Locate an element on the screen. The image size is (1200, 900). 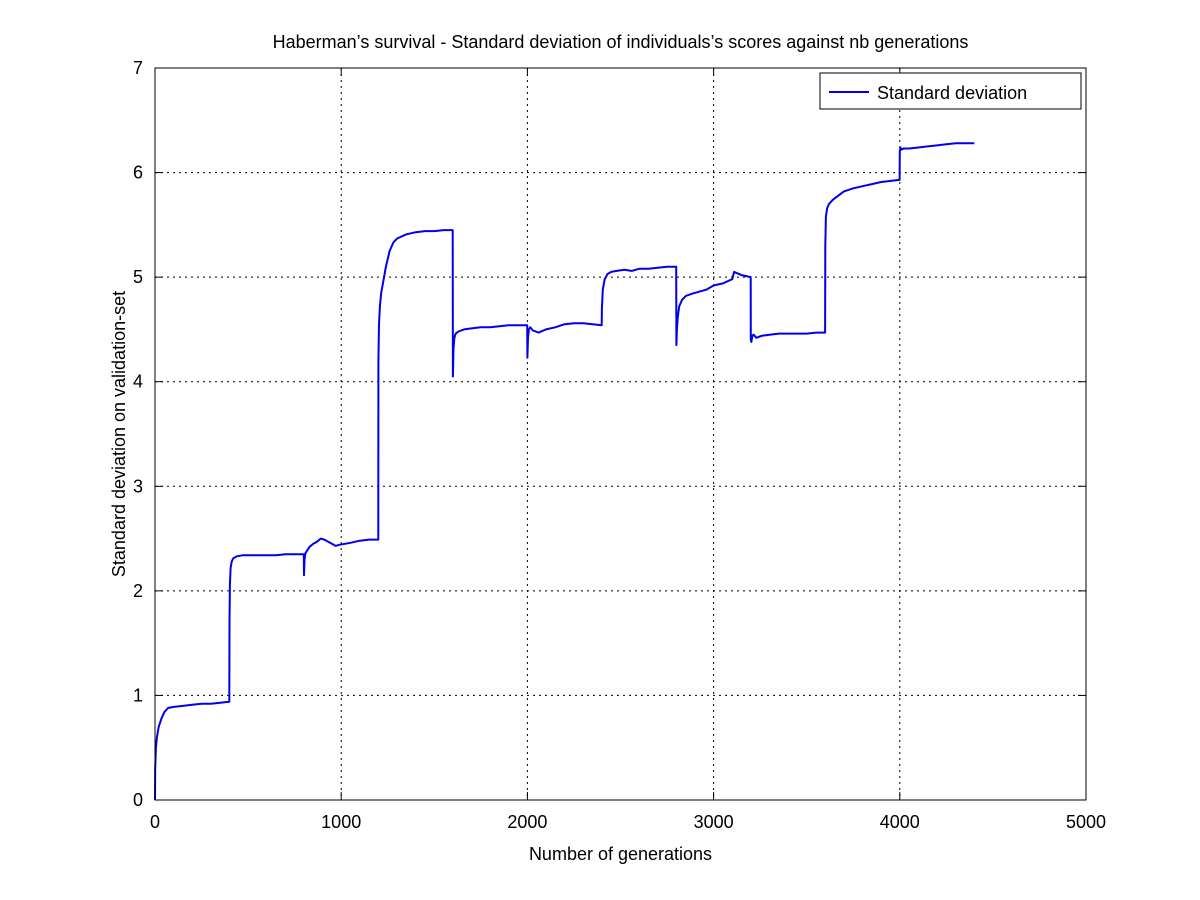
x-tick-label: 5000 is located at coordinates (1086, 822).